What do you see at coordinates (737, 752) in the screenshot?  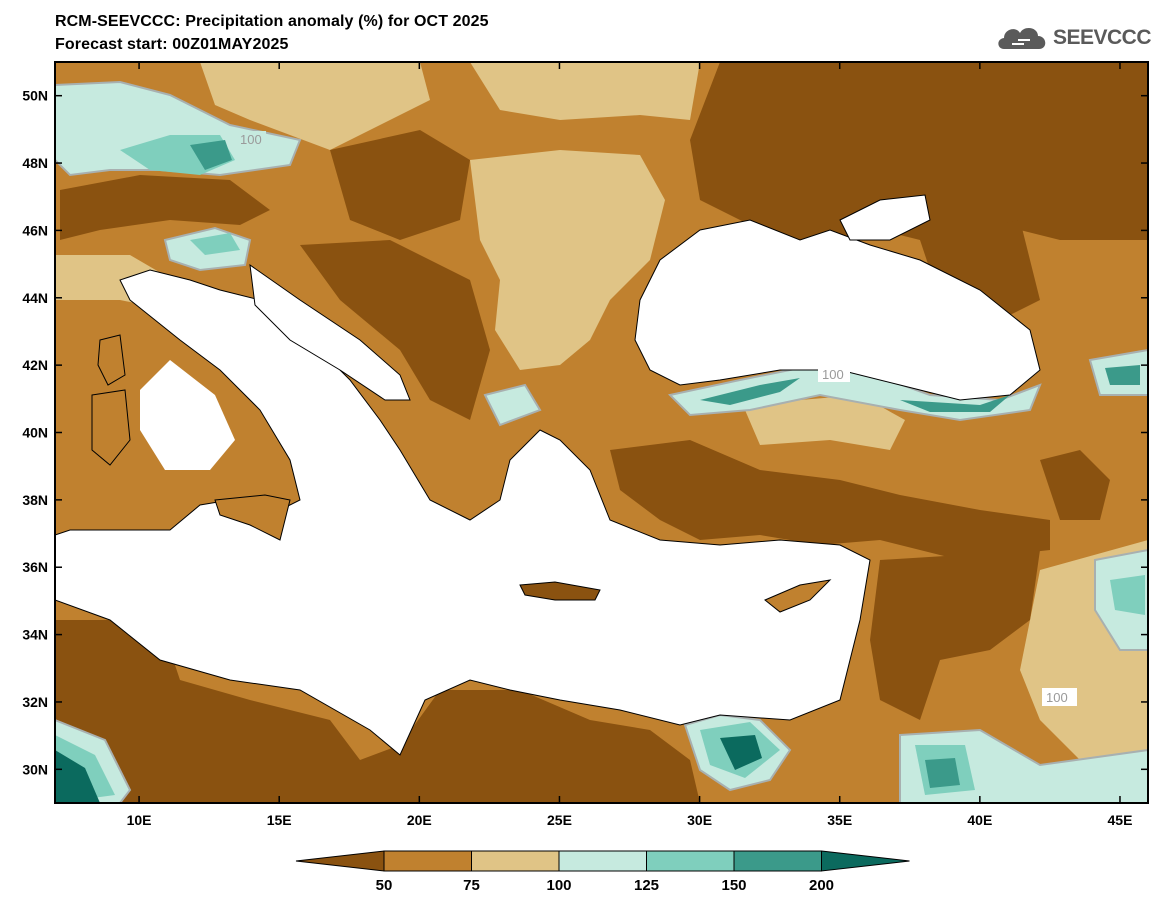 I see `wet-nile-delta` at bounding box center [737, 752].